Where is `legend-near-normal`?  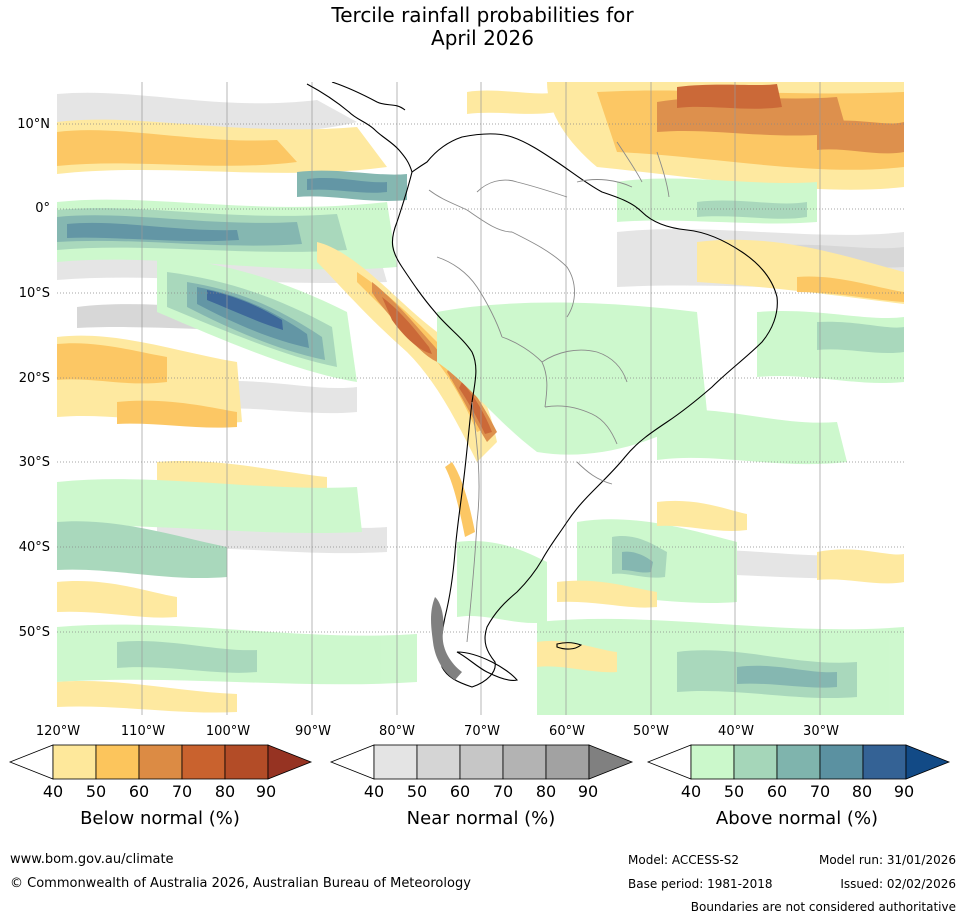 legend-near-normal is located at coordinates (481, 762).